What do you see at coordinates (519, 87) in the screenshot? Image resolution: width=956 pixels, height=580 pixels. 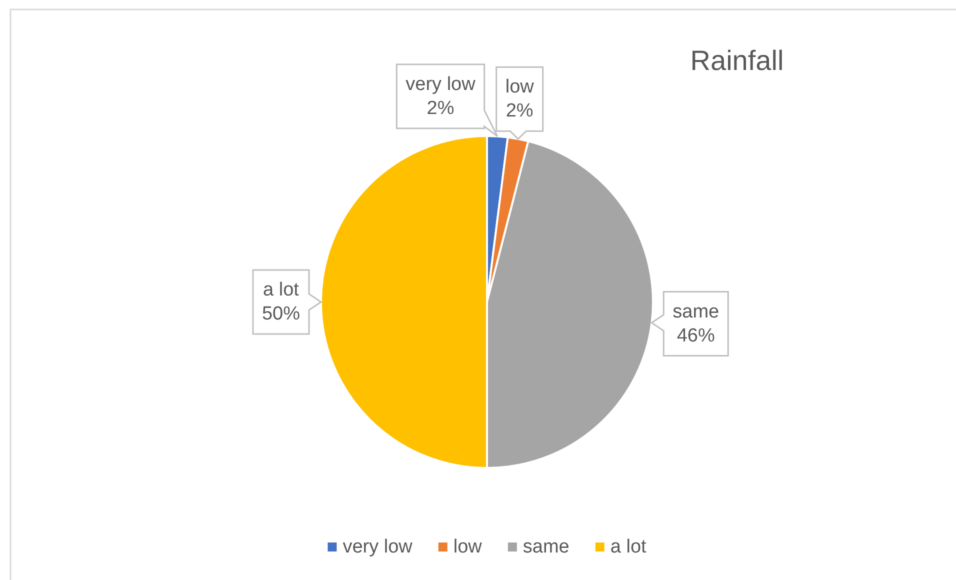 I see `slice-label: low` at bounding box center [519, 87].